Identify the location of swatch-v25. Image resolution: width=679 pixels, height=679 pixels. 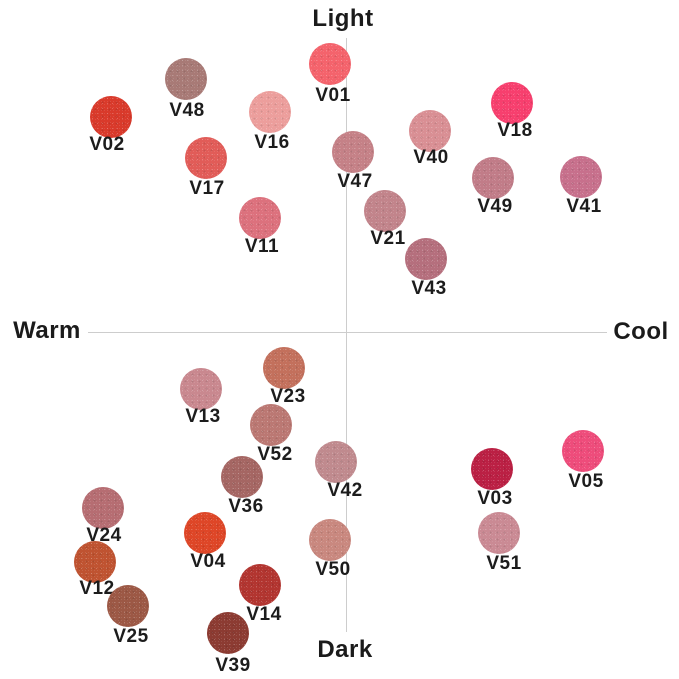
(128, 606).